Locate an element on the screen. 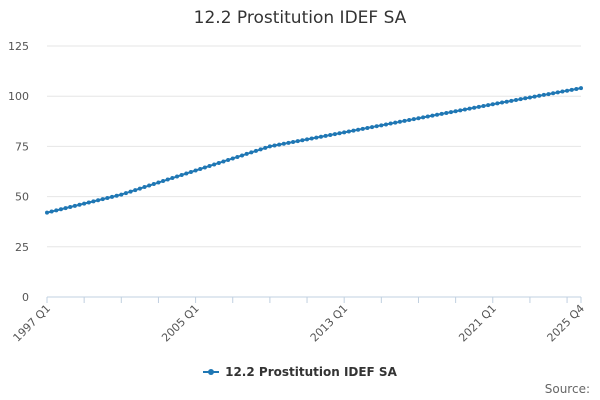  legend: 12.2 Prostitution IDEF SA is located at coordinates (300, 373).